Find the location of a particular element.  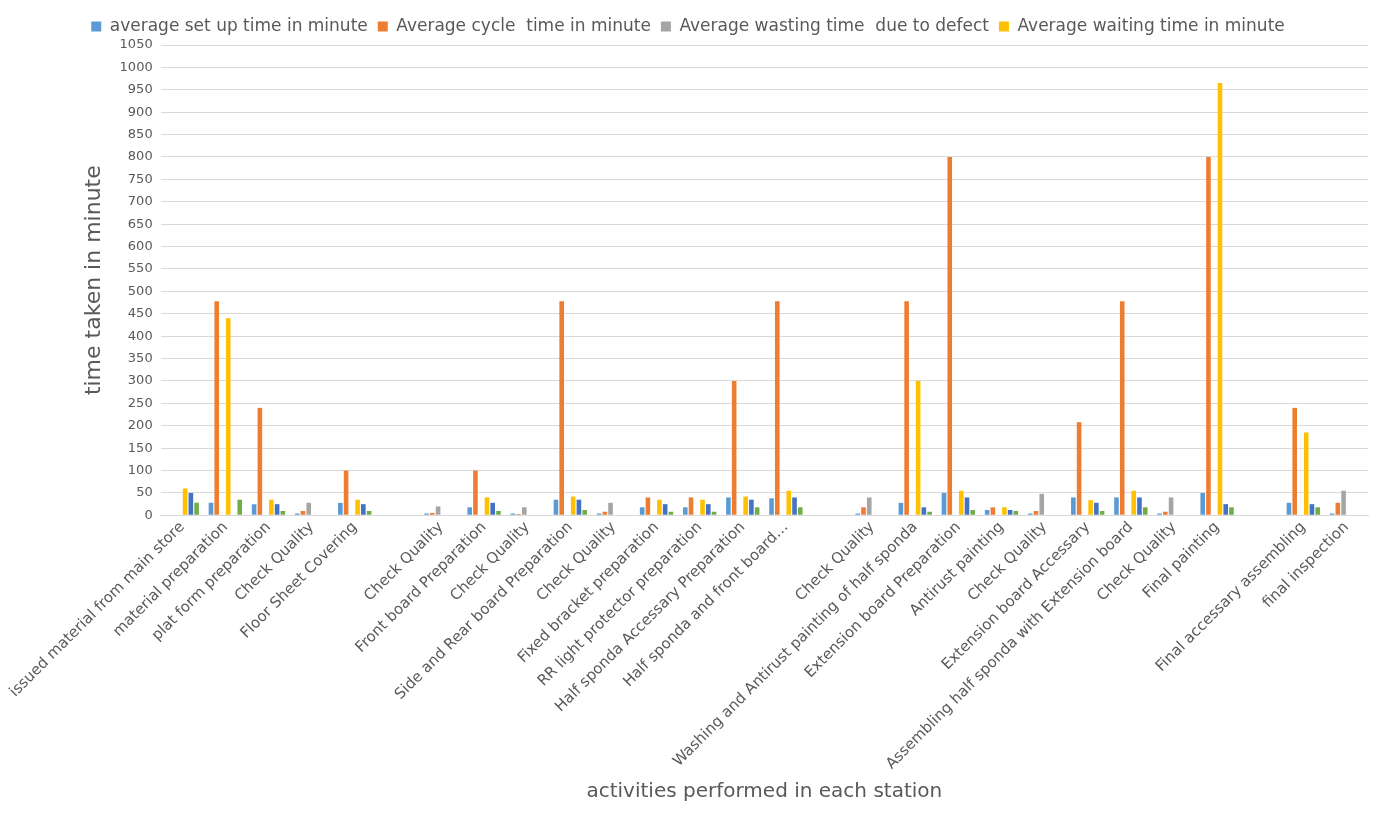

y-tick-label: 900 is located at coordinates (140, 111).